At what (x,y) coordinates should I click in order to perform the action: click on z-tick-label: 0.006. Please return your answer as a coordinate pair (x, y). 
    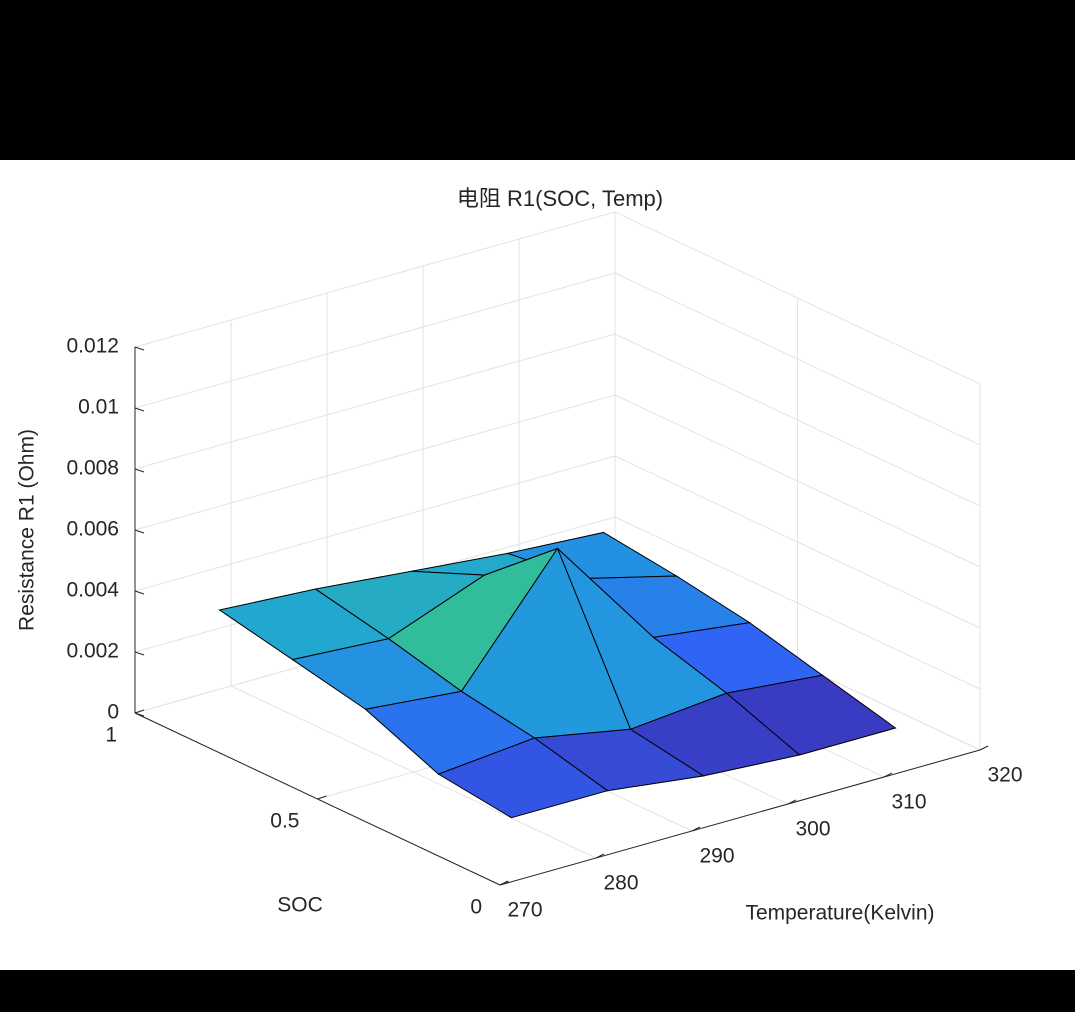
    Looking at the image, I should click on (92, 529).